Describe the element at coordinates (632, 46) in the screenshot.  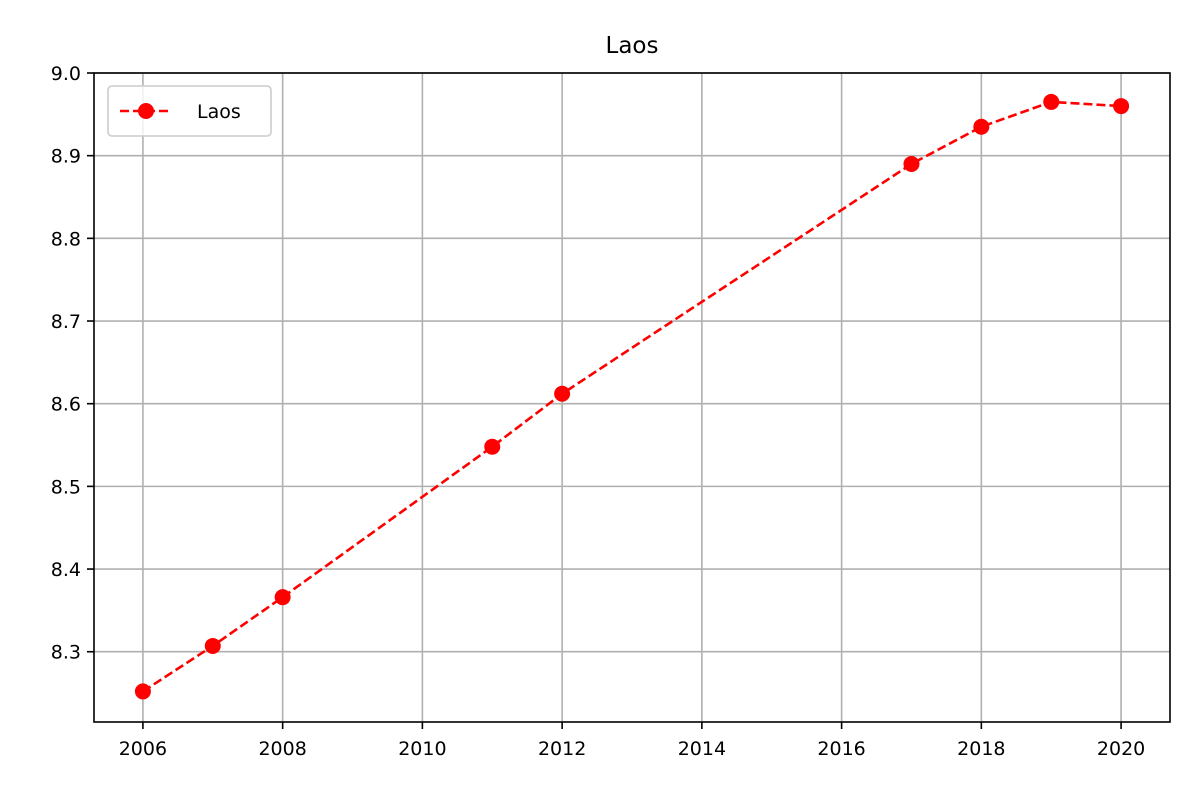
I see `chart-title: Laos` at that location.